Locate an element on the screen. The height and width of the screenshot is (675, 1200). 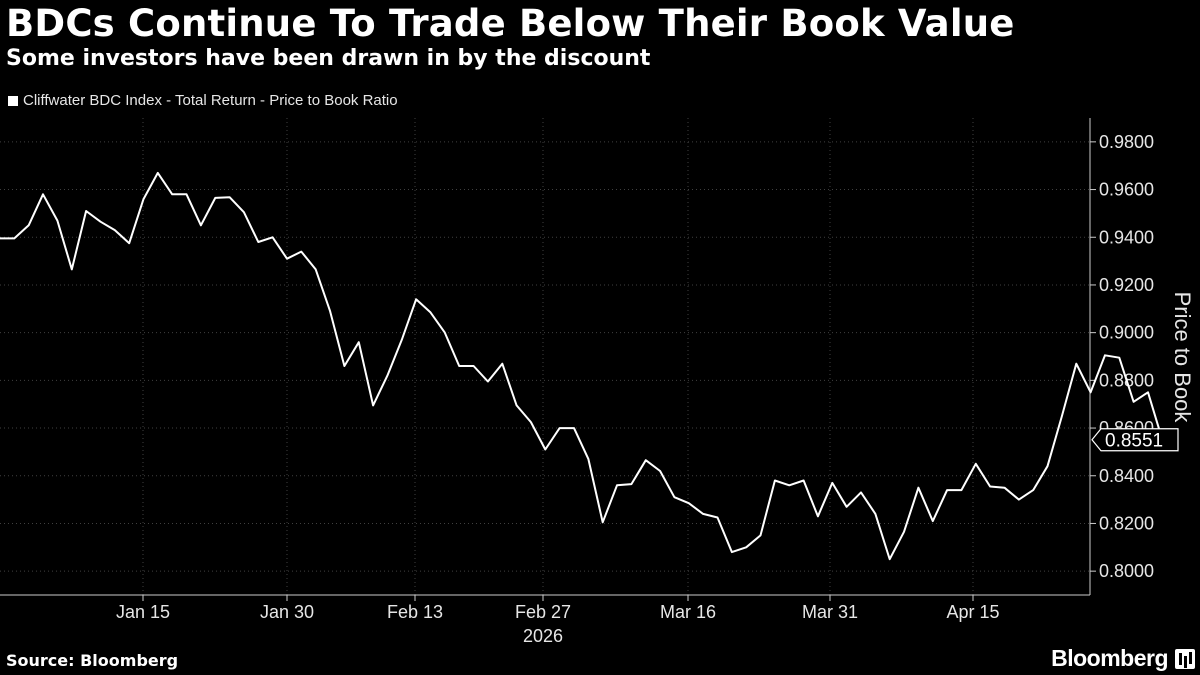
x-tick-label: Jan 30 is located at coordinates (287, 612).